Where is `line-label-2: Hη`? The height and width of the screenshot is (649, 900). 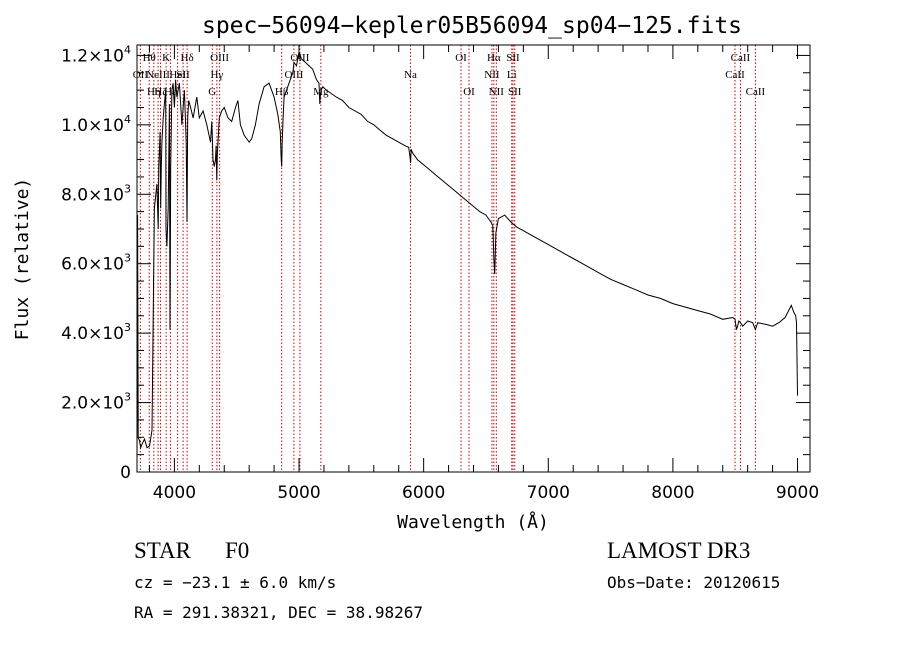 line-label-2: Hη is located at coordinates (154, 92).